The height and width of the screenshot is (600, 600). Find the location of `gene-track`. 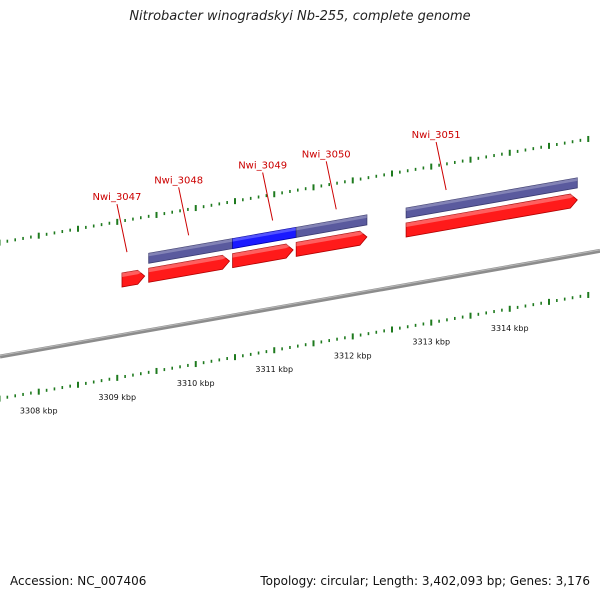

gene-track is located at coordinates (349, 240).